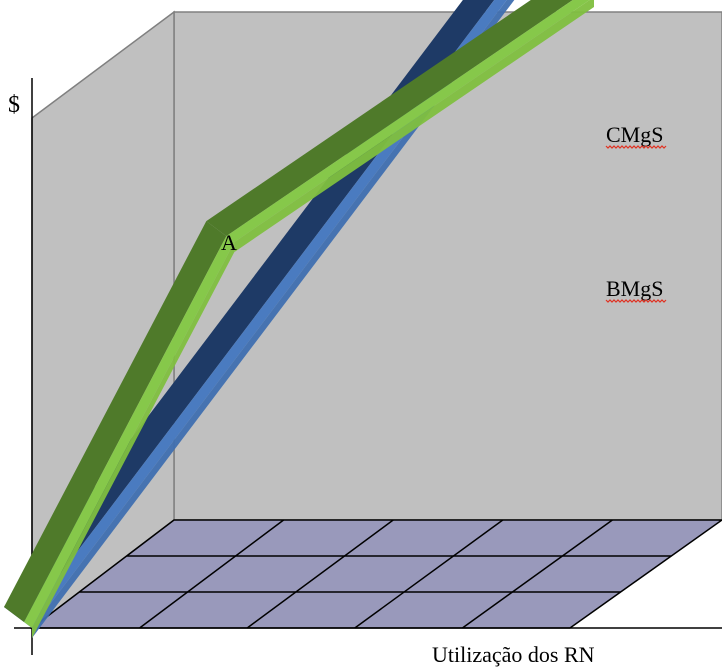 The width and height of the screenshot is (722, 668). What do you see at coordinates (229, 242) in the screenshot?
I see `annotation-point-a: A` at bounding box center [229, 242].